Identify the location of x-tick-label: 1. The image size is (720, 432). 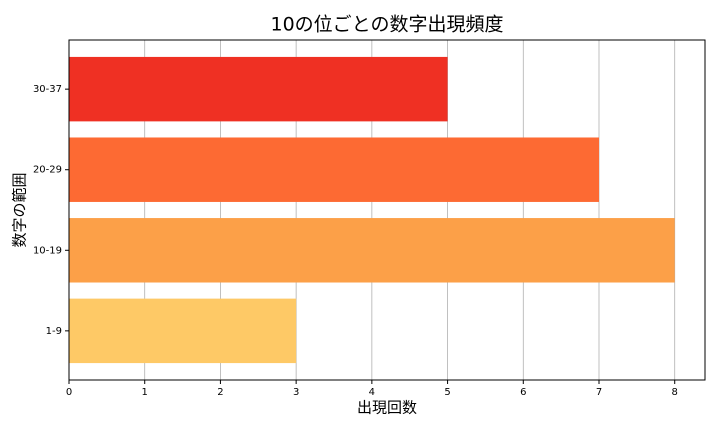
(145, 392).